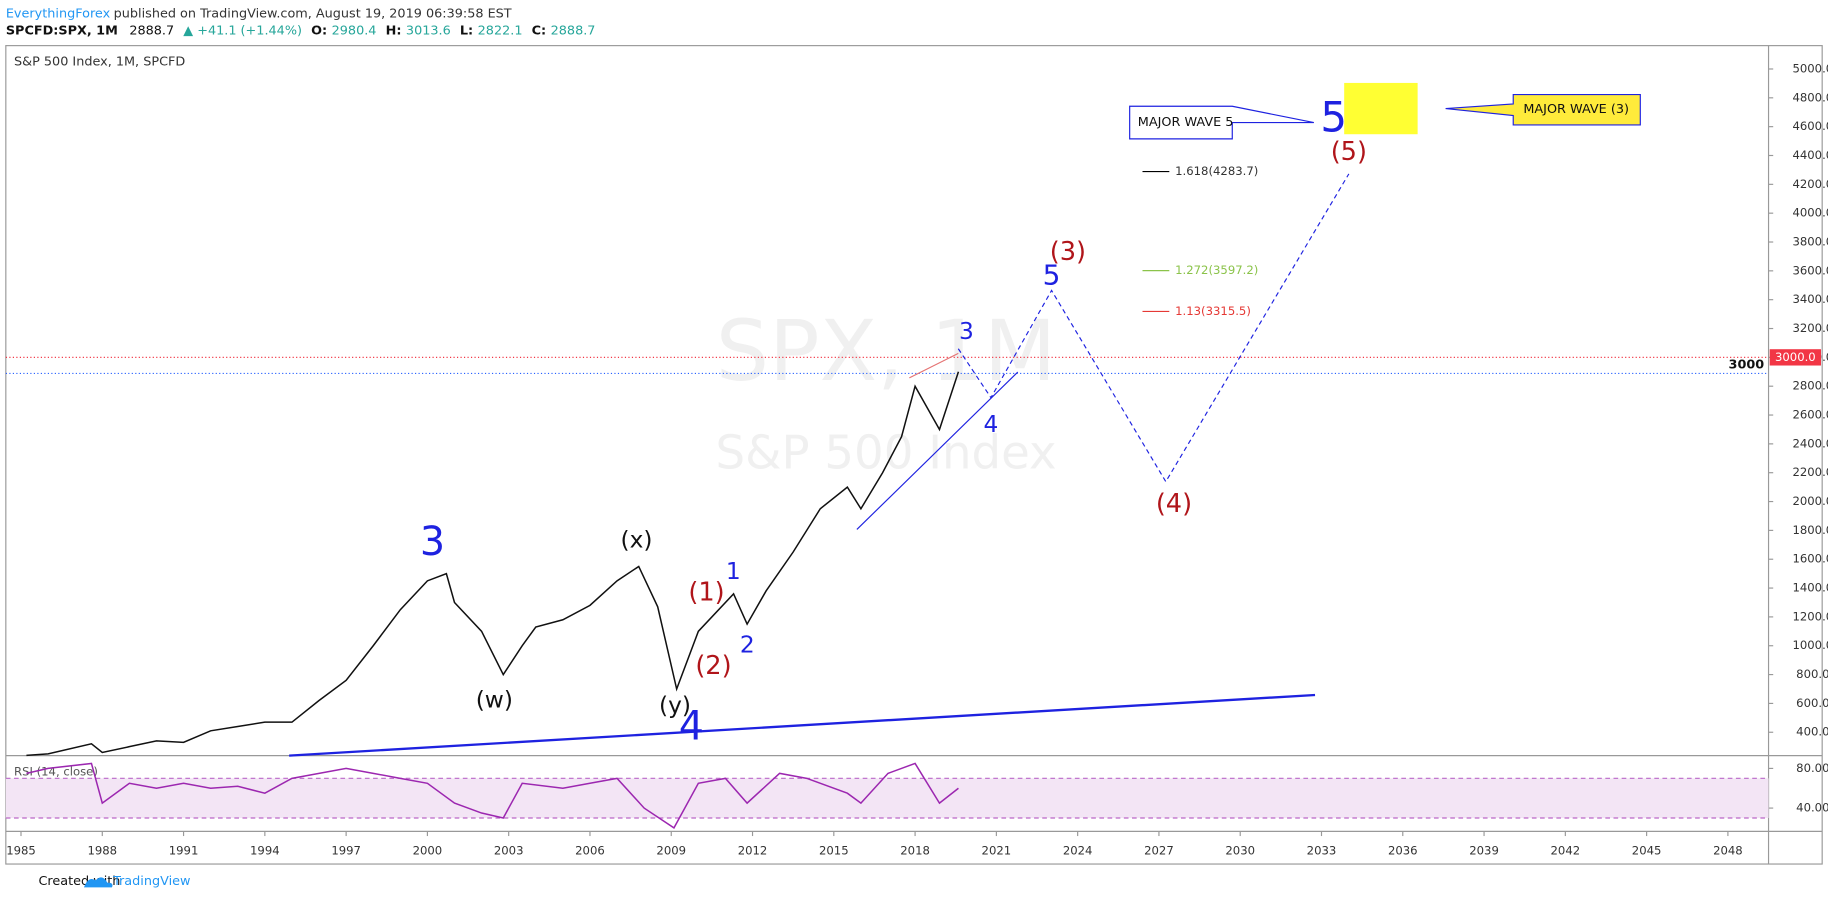  Describe the element at coordinates (1349, 152) in the screenshot. I see `wave-label: (5)` at that location.